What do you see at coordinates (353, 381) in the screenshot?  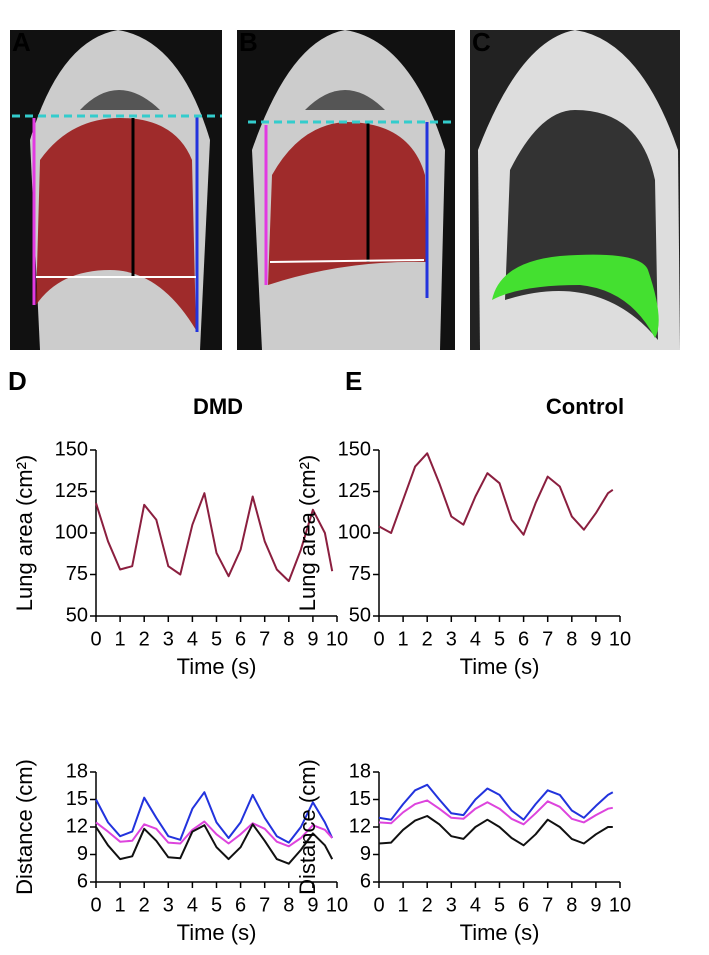 I see `panel-label: E` at bounding box center [353, 381].